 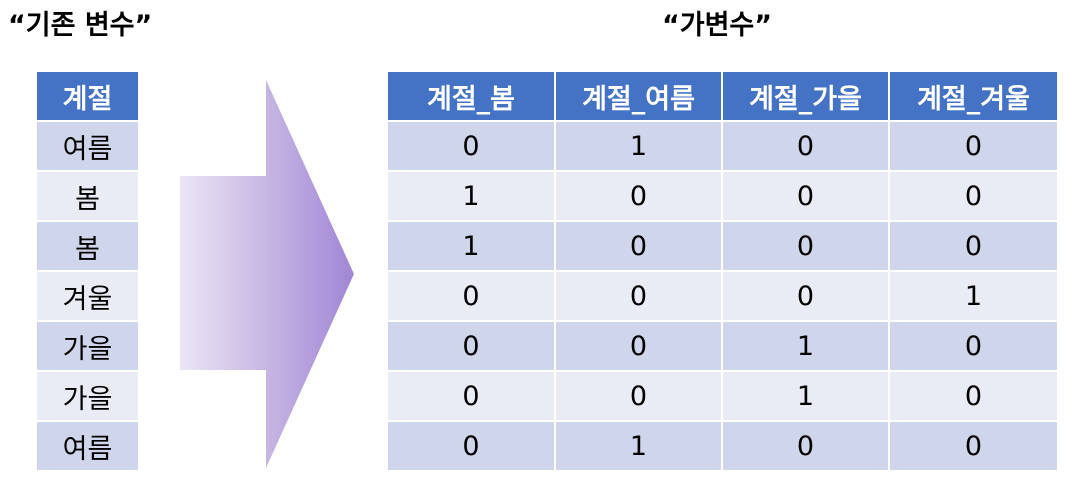 I want to click on original-variable-title: “기존 변수”, so click(x=80, y=25).